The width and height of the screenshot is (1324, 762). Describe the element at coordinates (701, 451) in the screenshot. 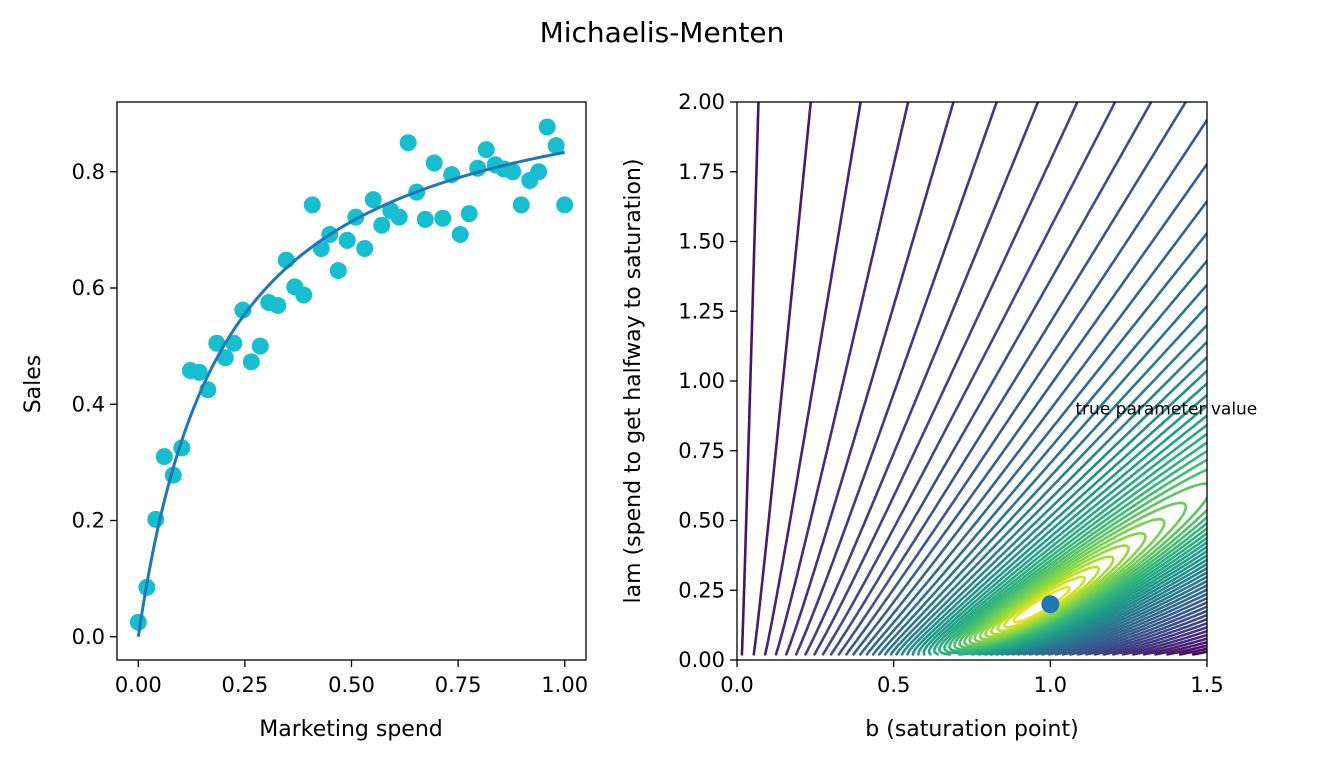

I see `y-tick-label: 0.75` at that location.